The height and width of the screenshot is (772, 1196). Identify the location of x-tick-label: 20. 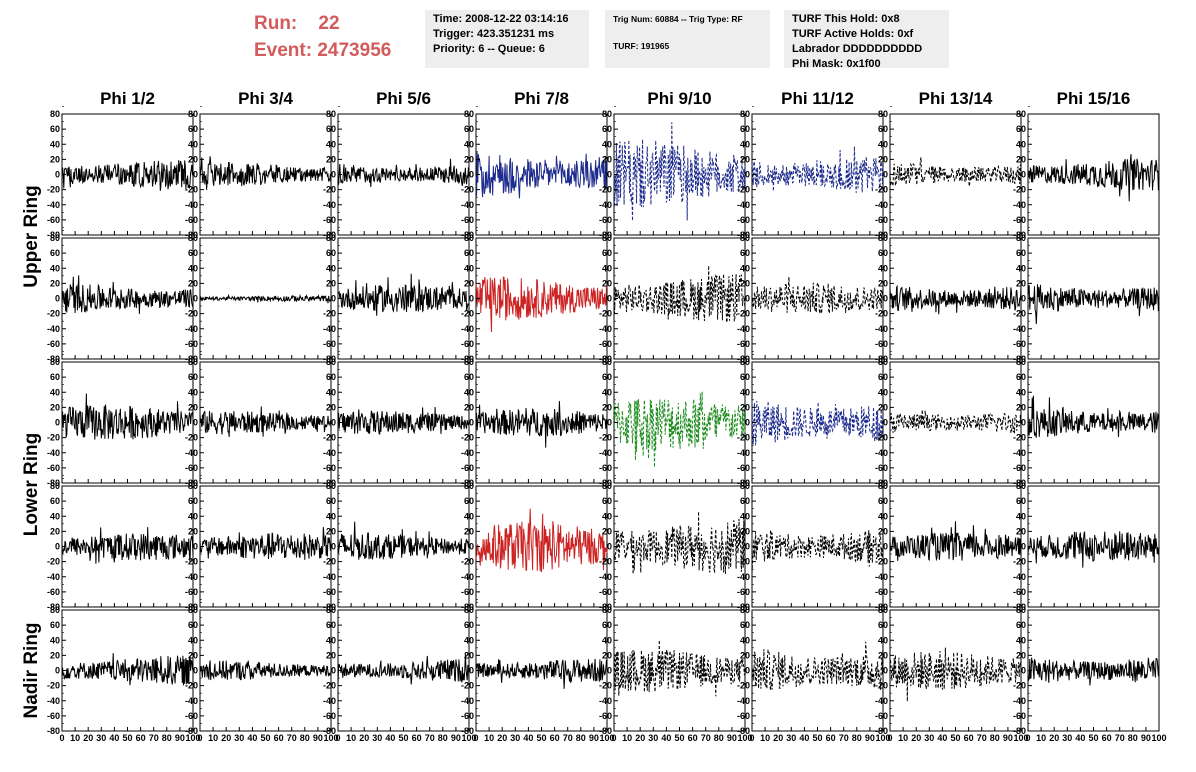
(364, 738).